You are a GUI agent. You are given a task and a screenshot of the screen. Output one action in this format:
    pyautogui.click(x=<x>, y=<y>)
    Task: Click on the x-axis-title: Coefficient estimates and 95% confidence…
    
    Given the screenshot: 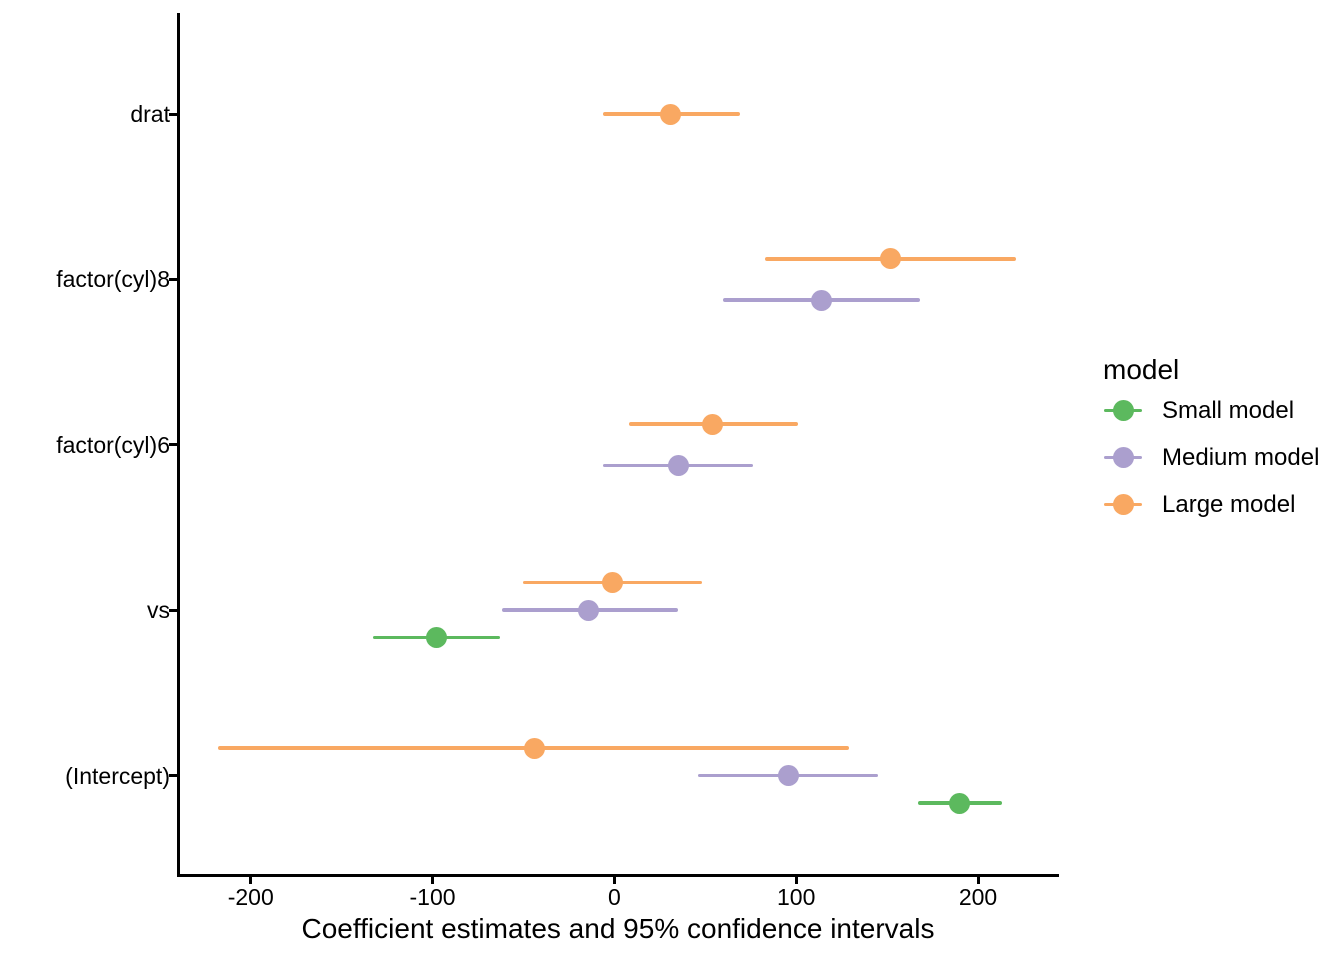 What is the action you would take?
    pyautogui.click(x=618, y=928)
    